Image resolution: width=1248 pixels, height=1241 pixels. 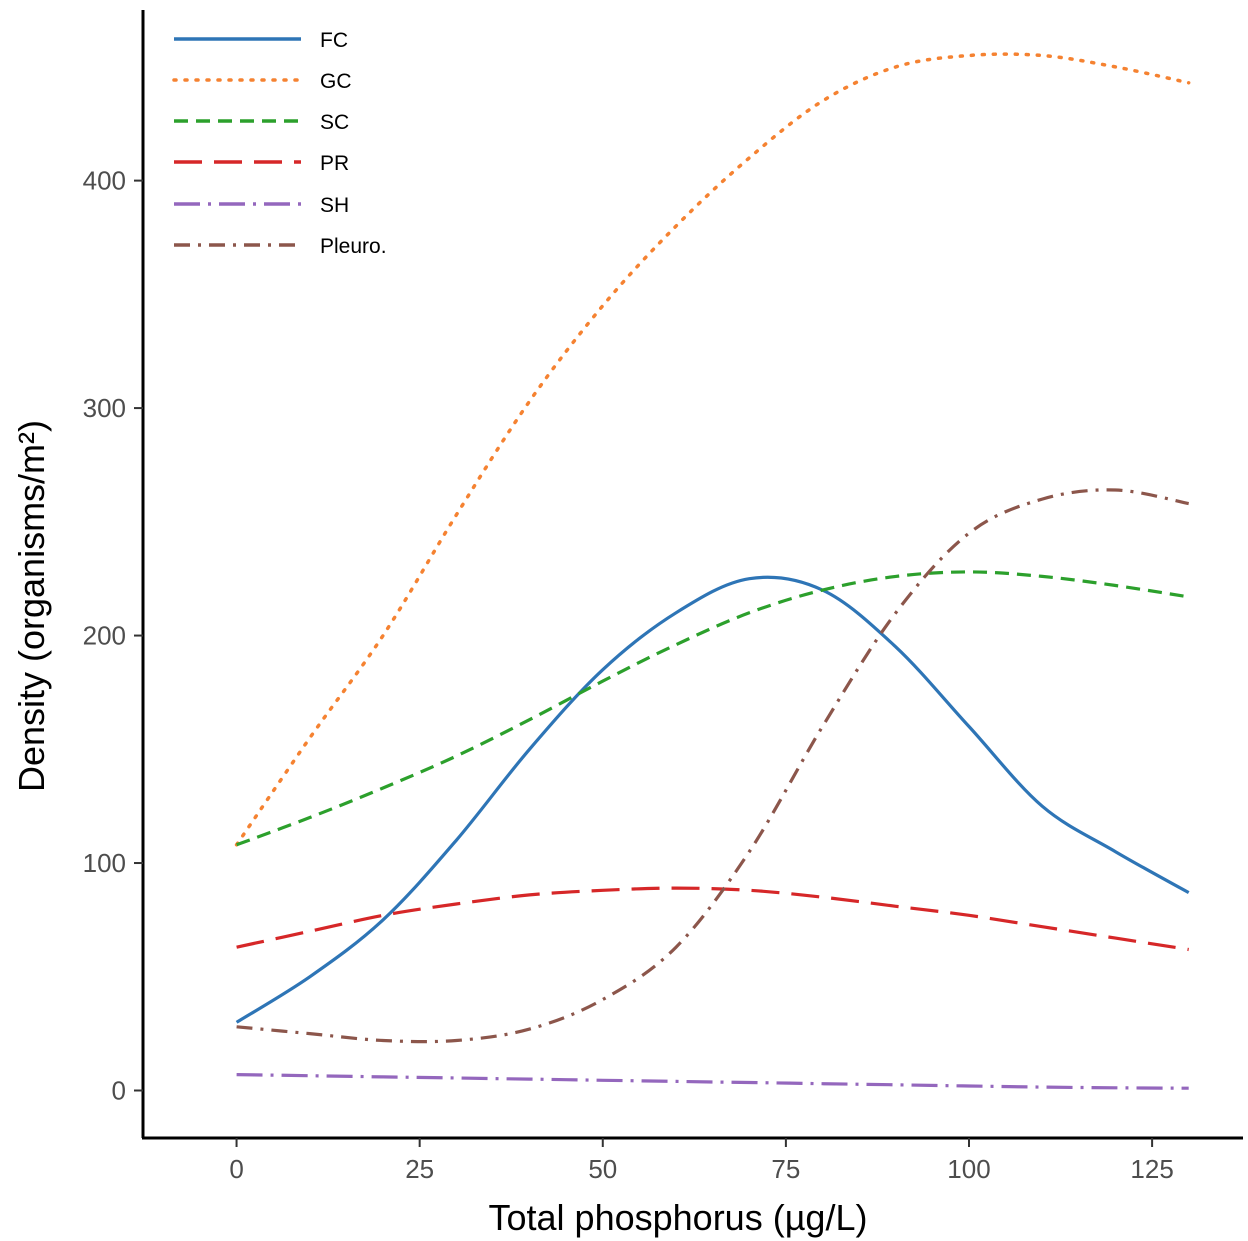 I want to click on y-axis-title: Density (organisms/m²), so click(x=31, y=606).